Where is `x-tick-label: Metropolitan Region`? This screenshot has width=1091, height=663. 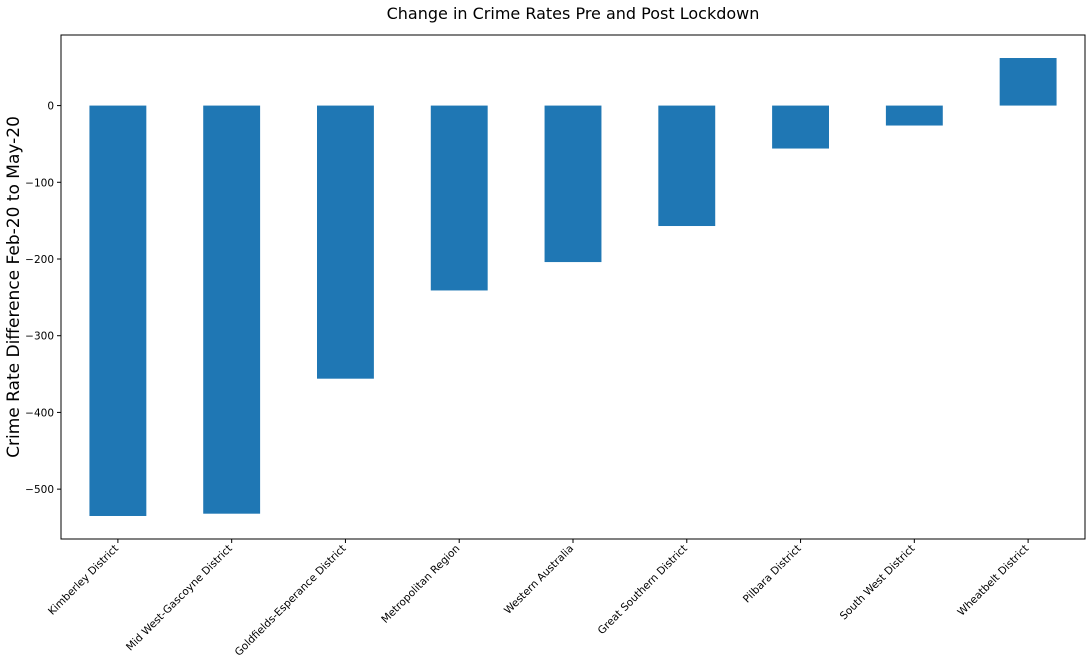
x-tick-label: Metropolitan Region is located at coordinates (420, 584).